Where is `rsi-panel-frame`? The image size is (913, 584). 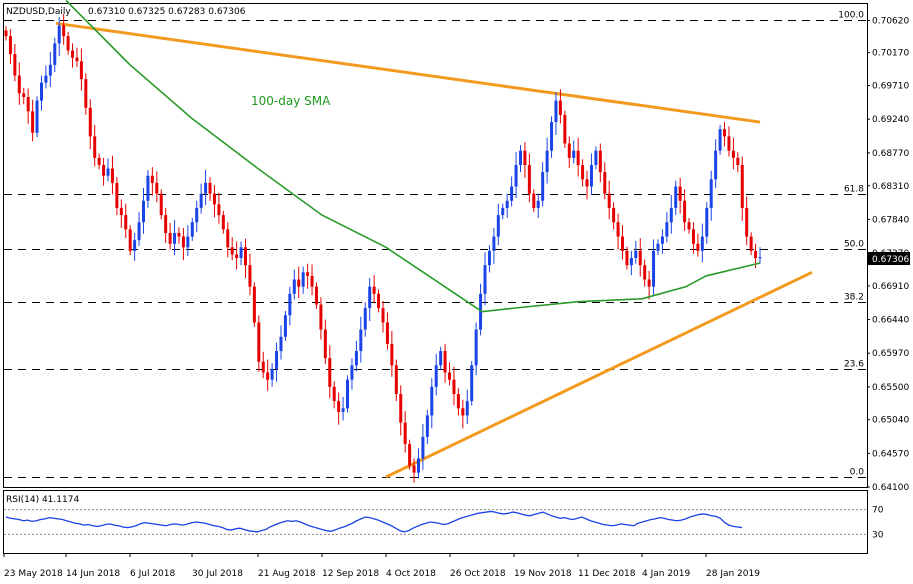 rsi-panel-frame is located at coordinates (435, 522).